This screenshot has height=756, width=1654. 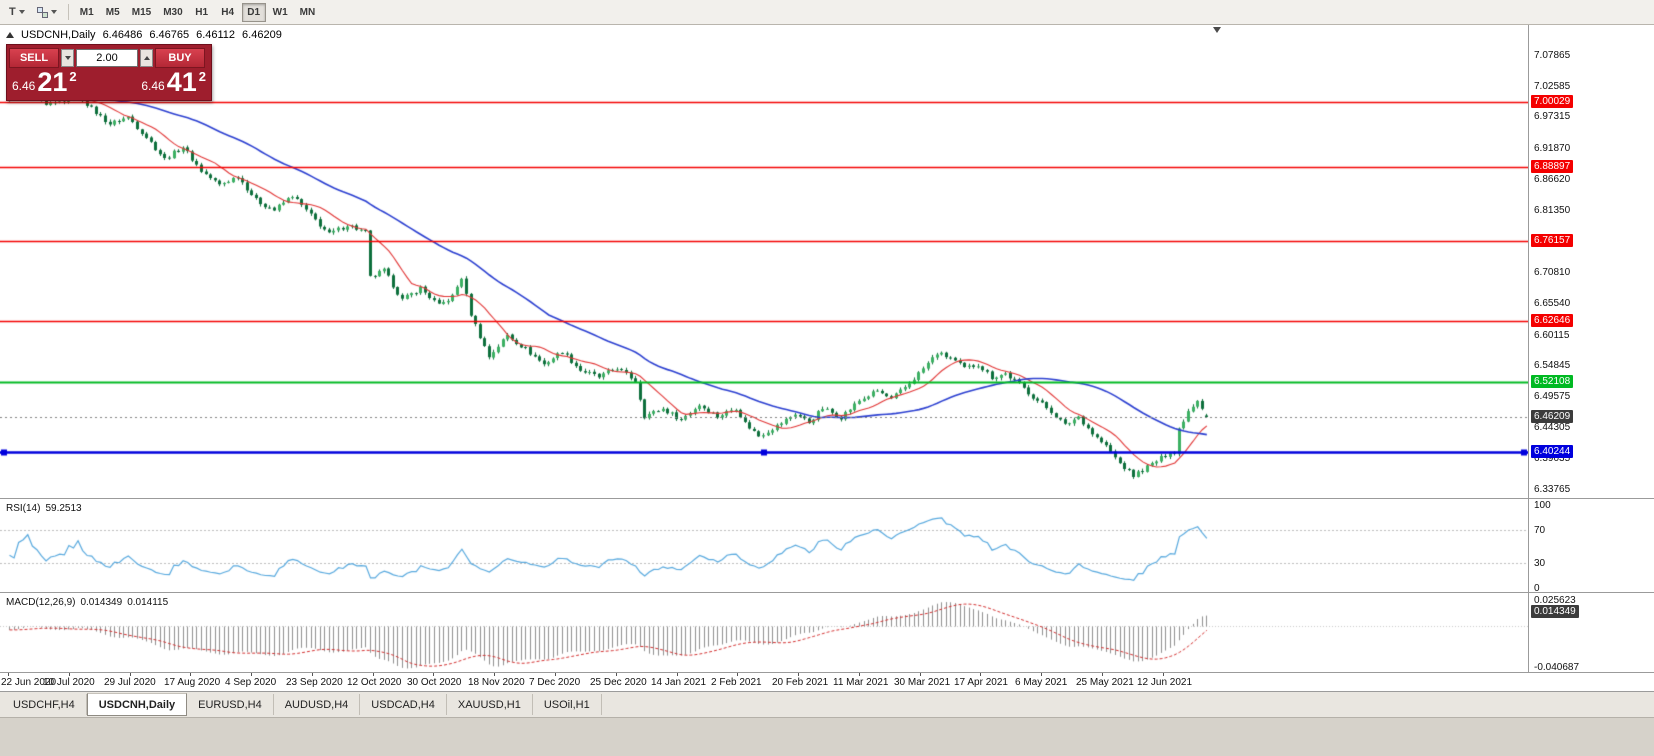 What do you see at coordinates (317, 704) in the screenshot?
I see `chart-tab-audusd-h4: AUDUSD,H4` at bounding box center [317, 704].